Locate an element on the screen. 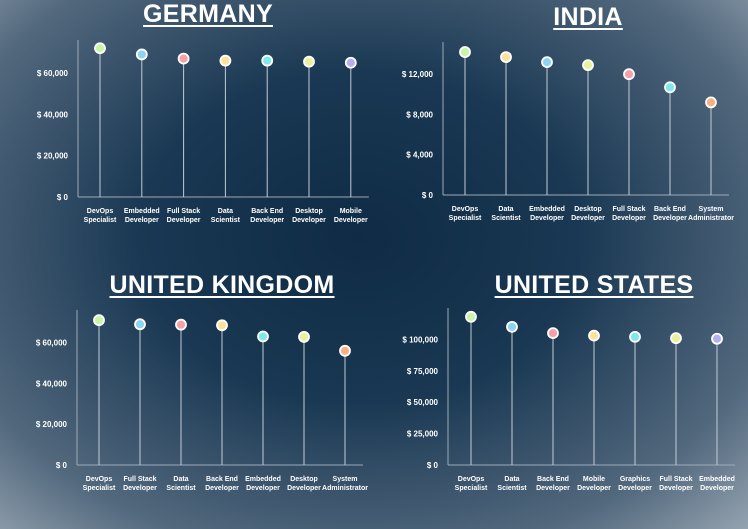 This screenshot has width=748, height=529. chart-title: UNITED KINGDOM is located at coordinates (222, 285).